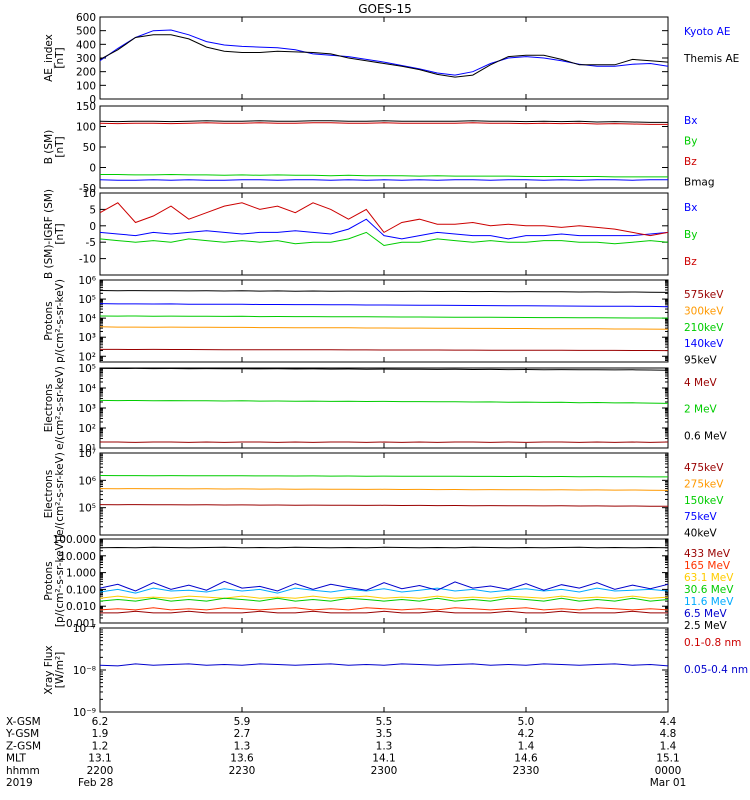  What do you see at coordinates (100, 722) in the screenshot?
I see `axis-value: 6.2` at bounding box center [100, 722].